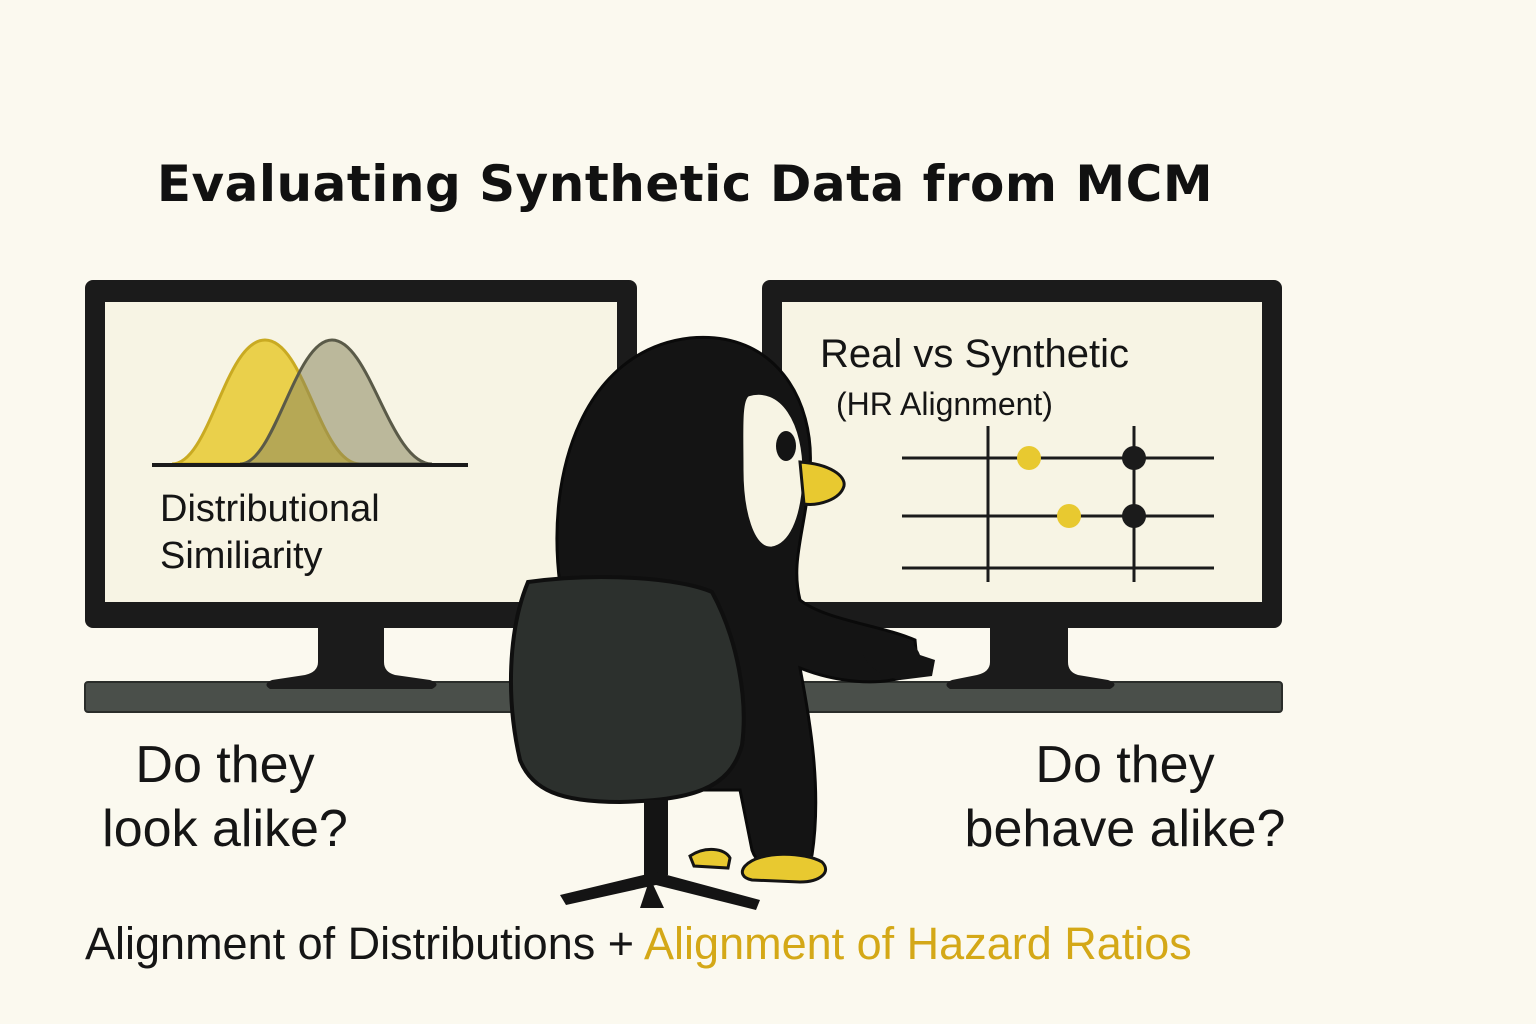  Describe the element at coordinates (975, 354) in the screenshot. I see `right-screen-title: Real vs Synthetic` at that location.